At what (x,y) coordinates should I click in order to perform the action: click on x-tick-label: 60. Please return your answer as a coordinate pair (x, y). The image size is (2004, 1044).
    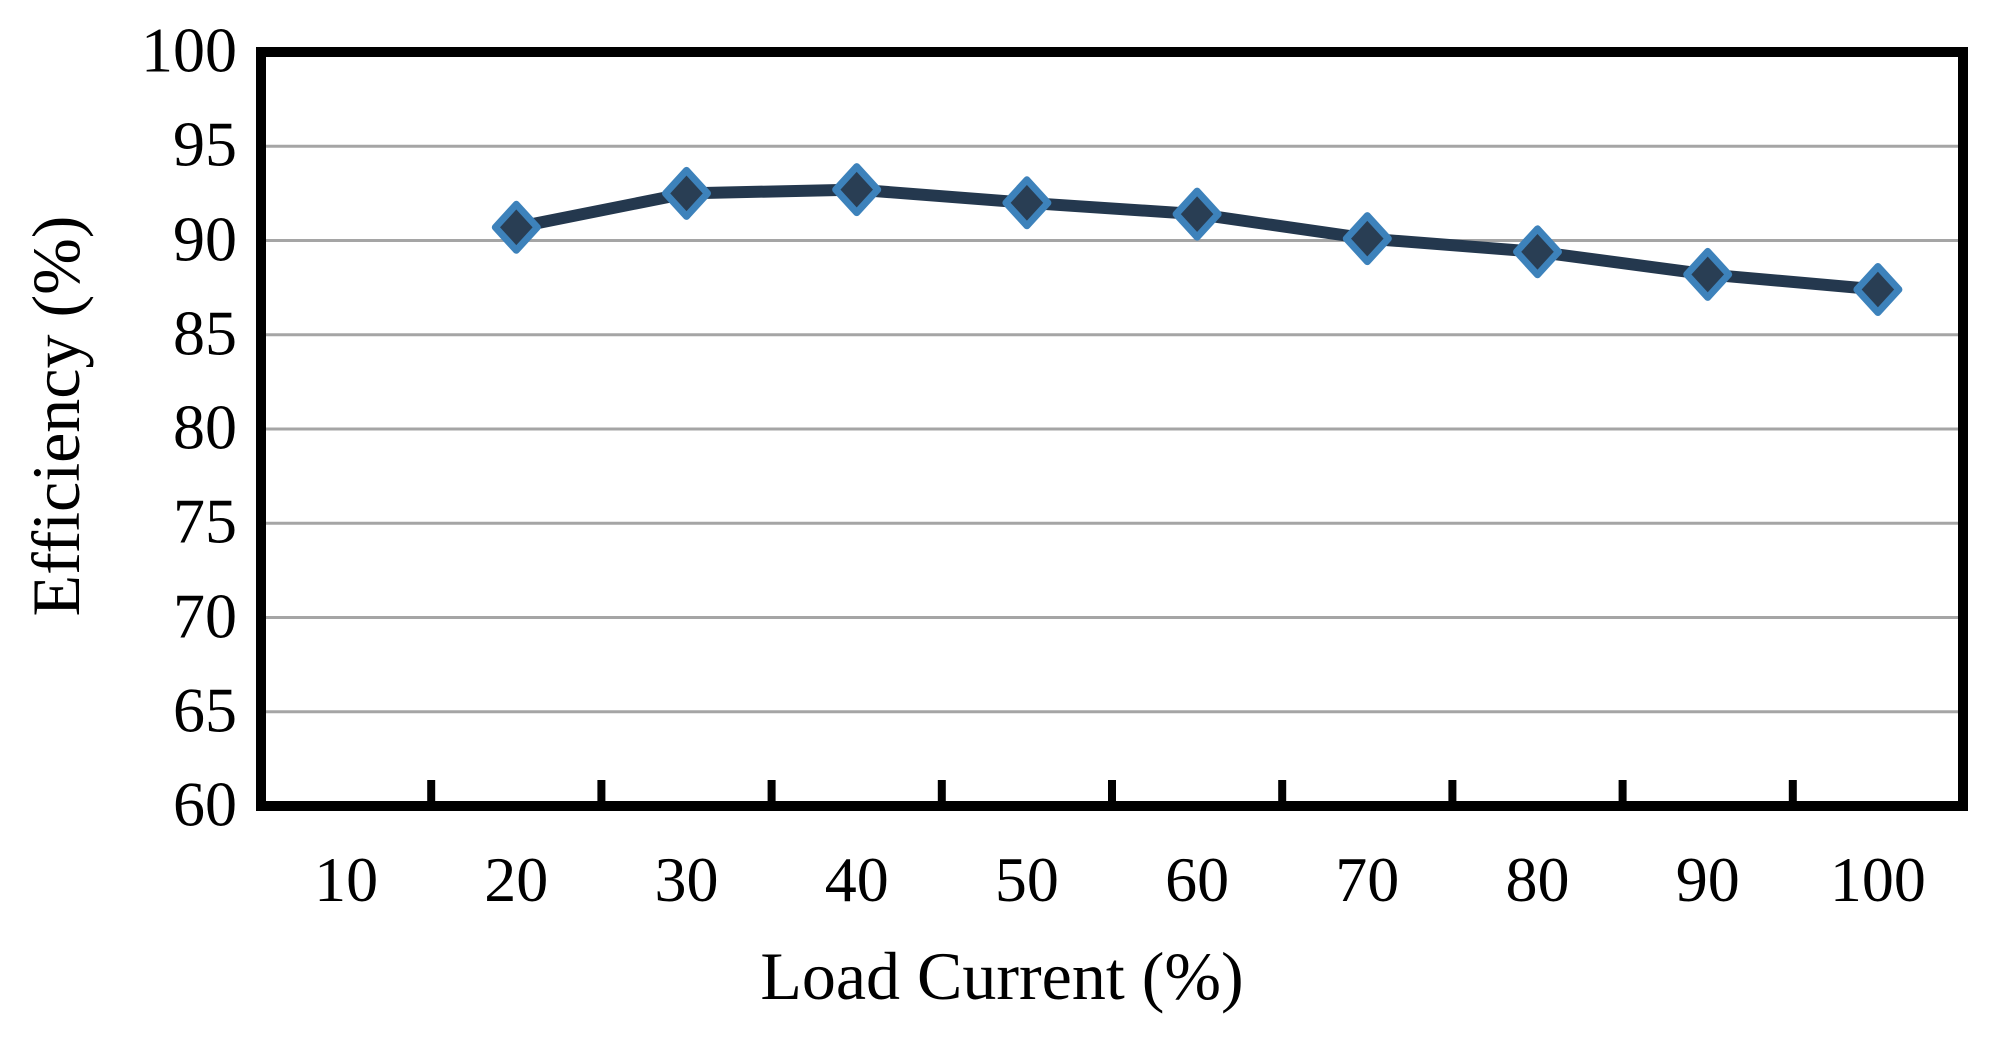
    Looking at the image, I should click on (1197, 879).